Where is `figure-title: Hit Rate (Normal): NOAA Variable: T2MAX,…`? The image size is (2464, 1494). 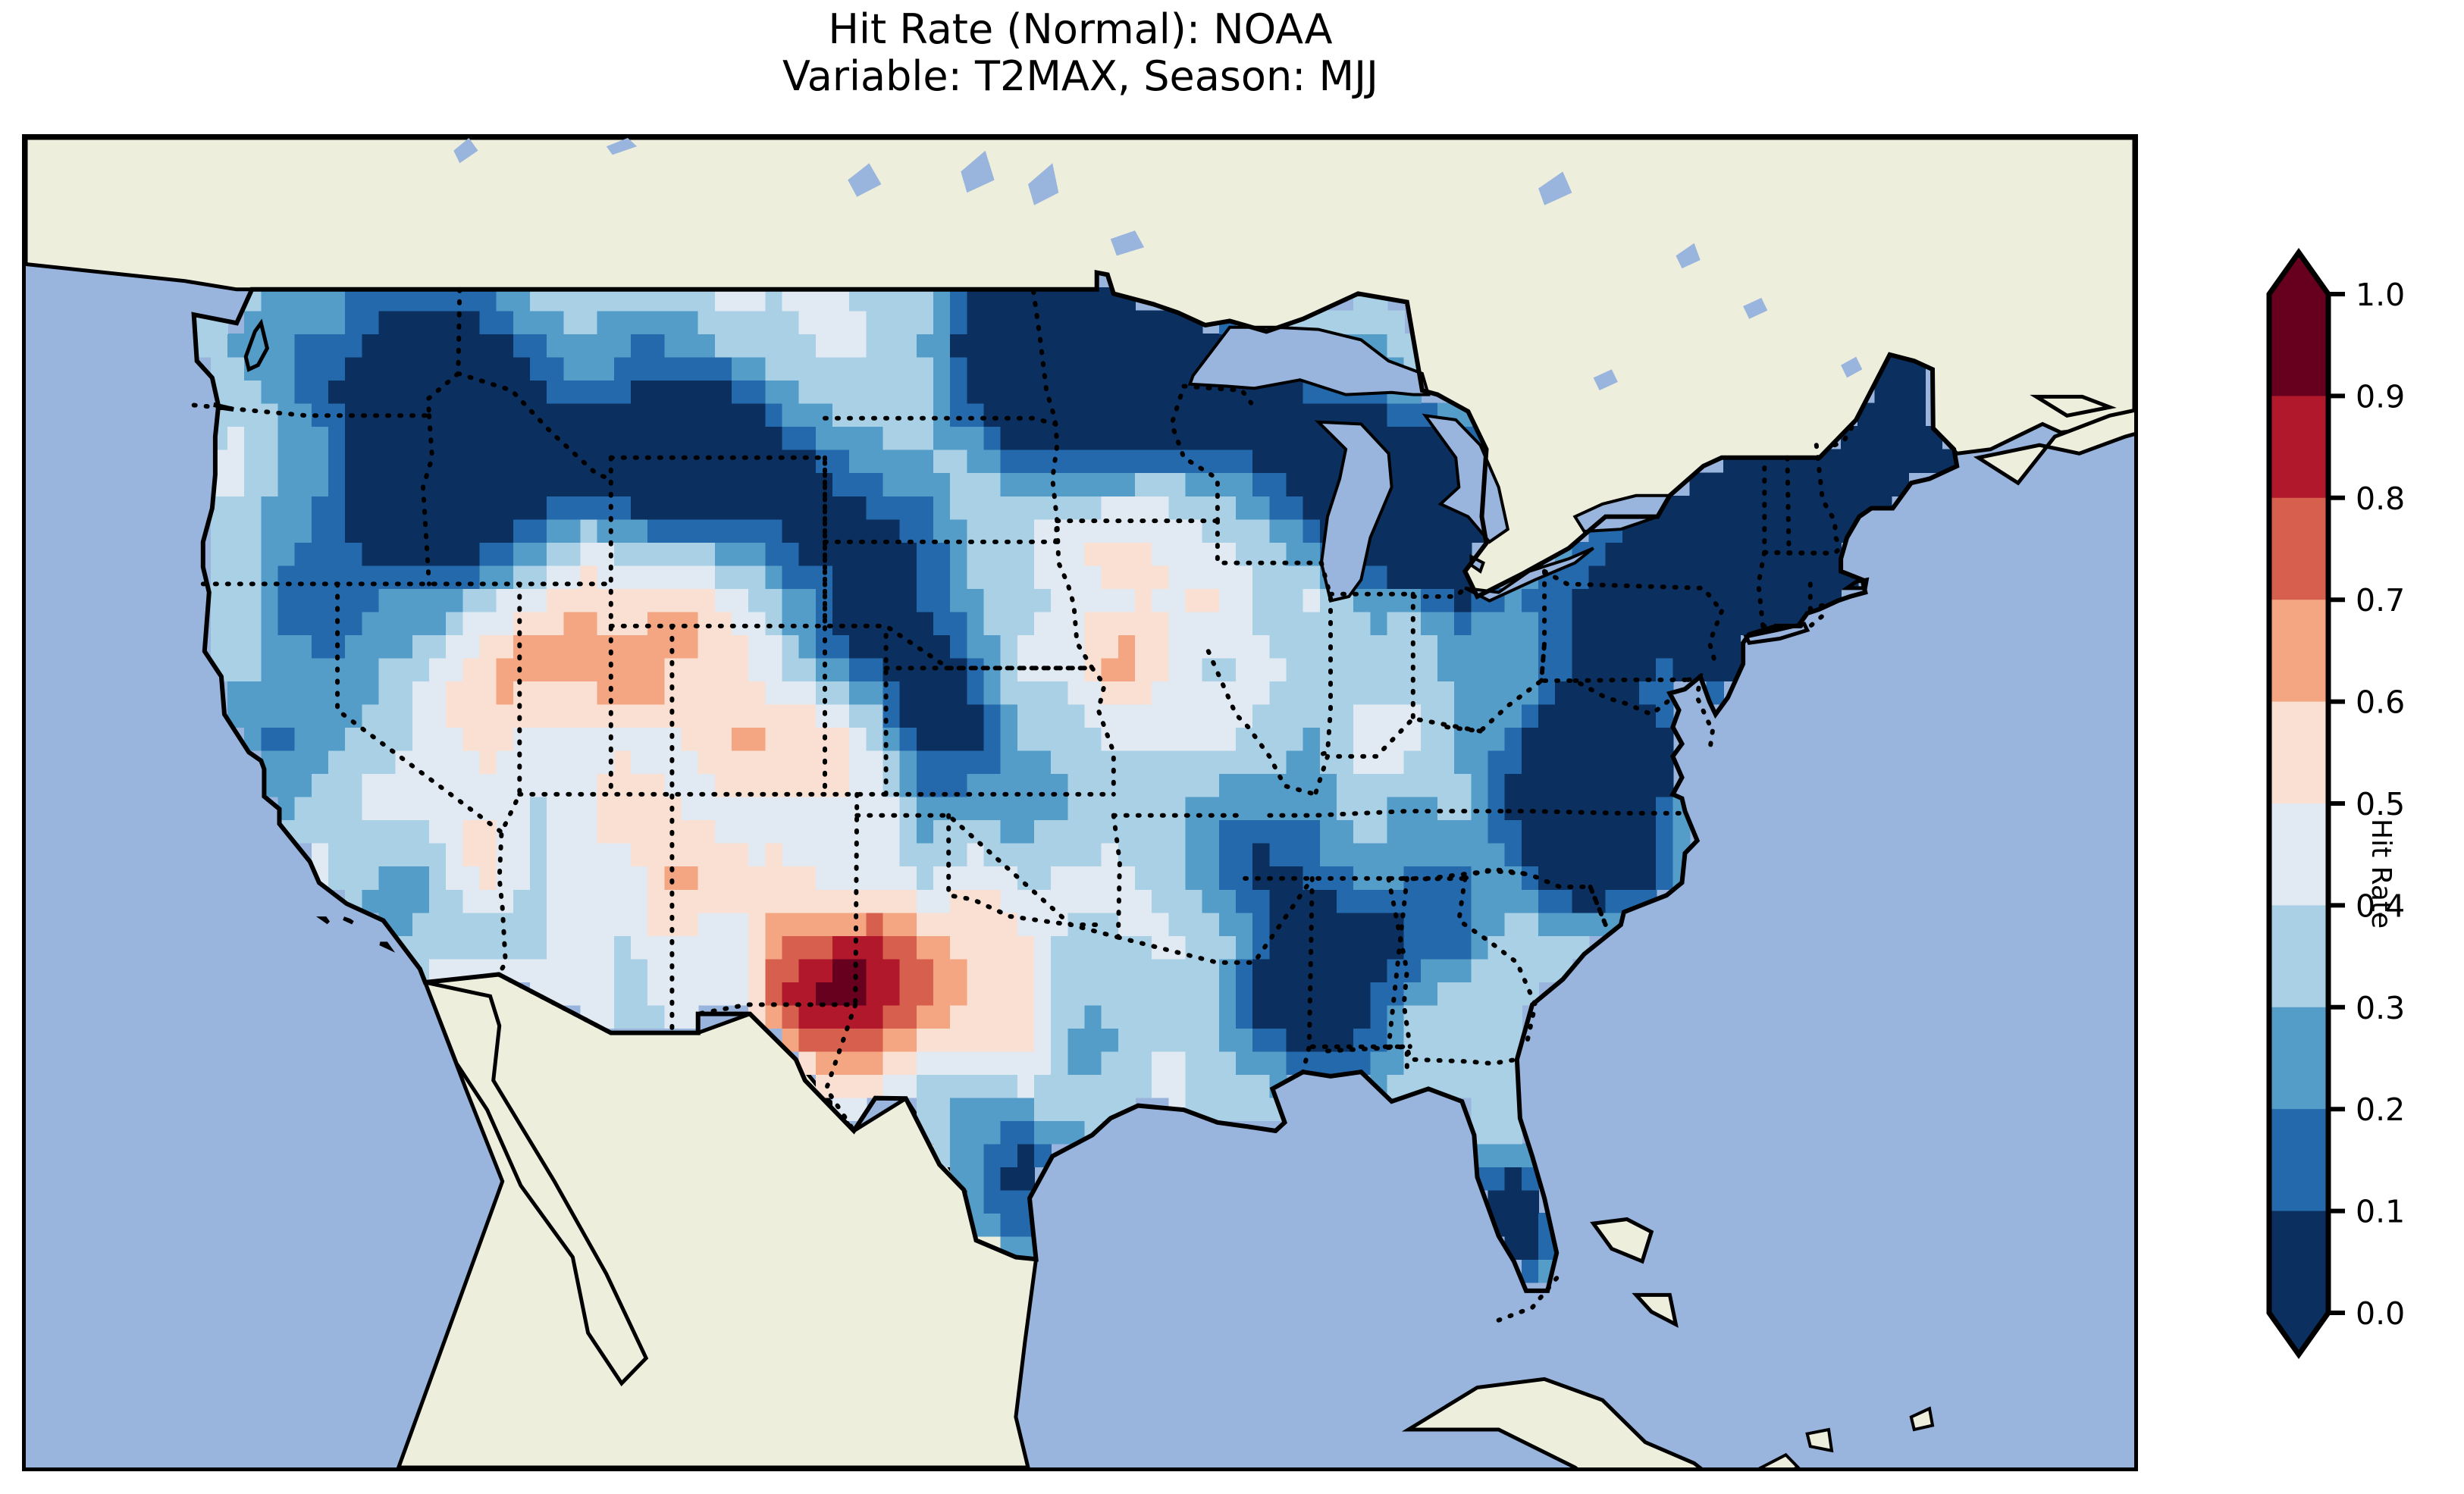 figure-title: Hit Rate (Normal): NOAA Variable: T2MAX,… is located at coordinates (1081, 52).